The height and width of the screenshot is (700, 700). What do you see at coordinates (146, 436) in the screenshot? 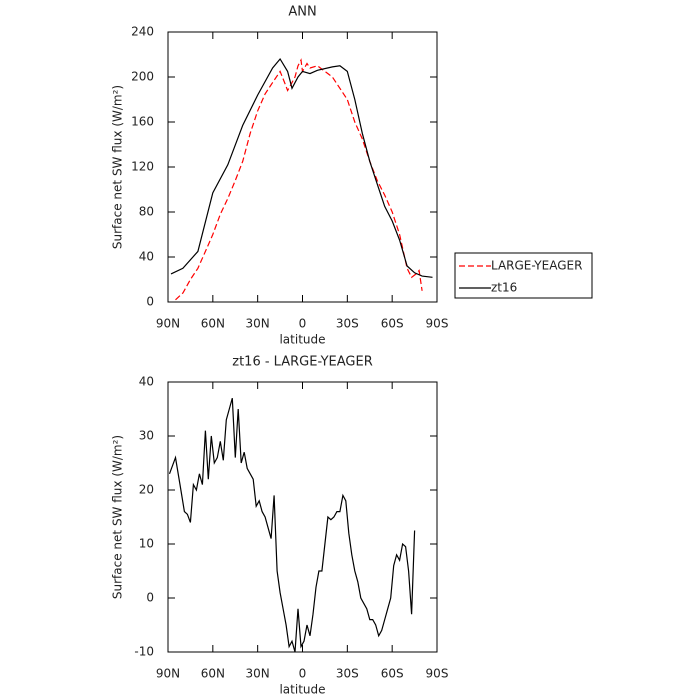
I see `y-tick-label: 30` at bounding box center [146, 436].